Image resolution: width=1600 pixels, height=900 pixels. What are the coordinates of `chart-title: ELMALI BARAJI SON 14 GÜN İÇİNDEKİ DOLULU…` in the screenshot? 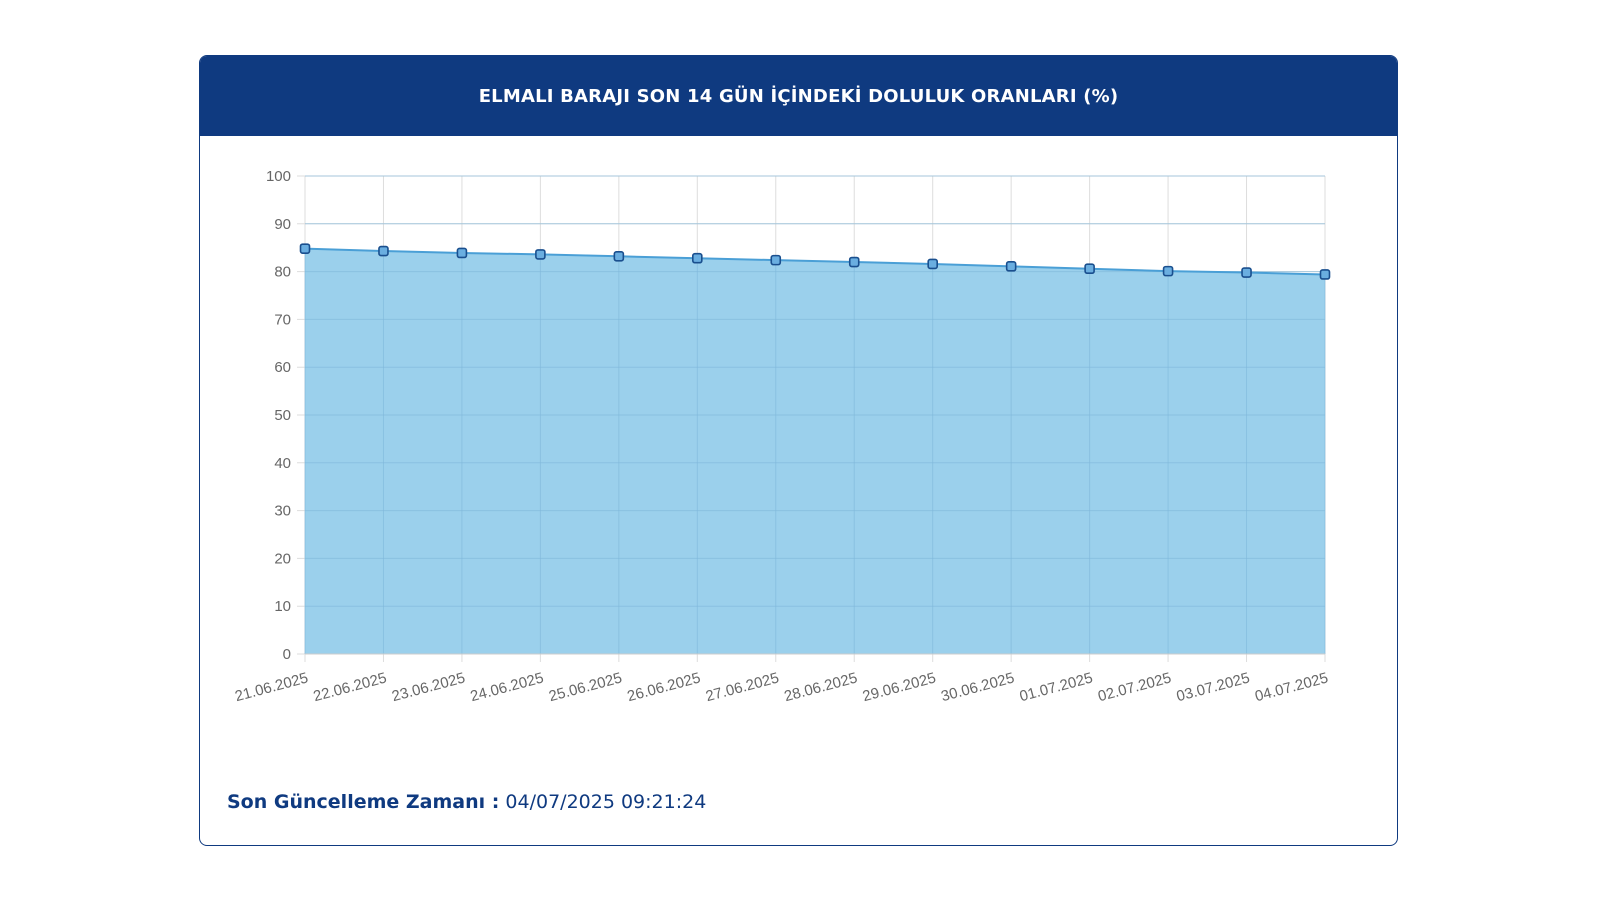 It's located at (798, 96).